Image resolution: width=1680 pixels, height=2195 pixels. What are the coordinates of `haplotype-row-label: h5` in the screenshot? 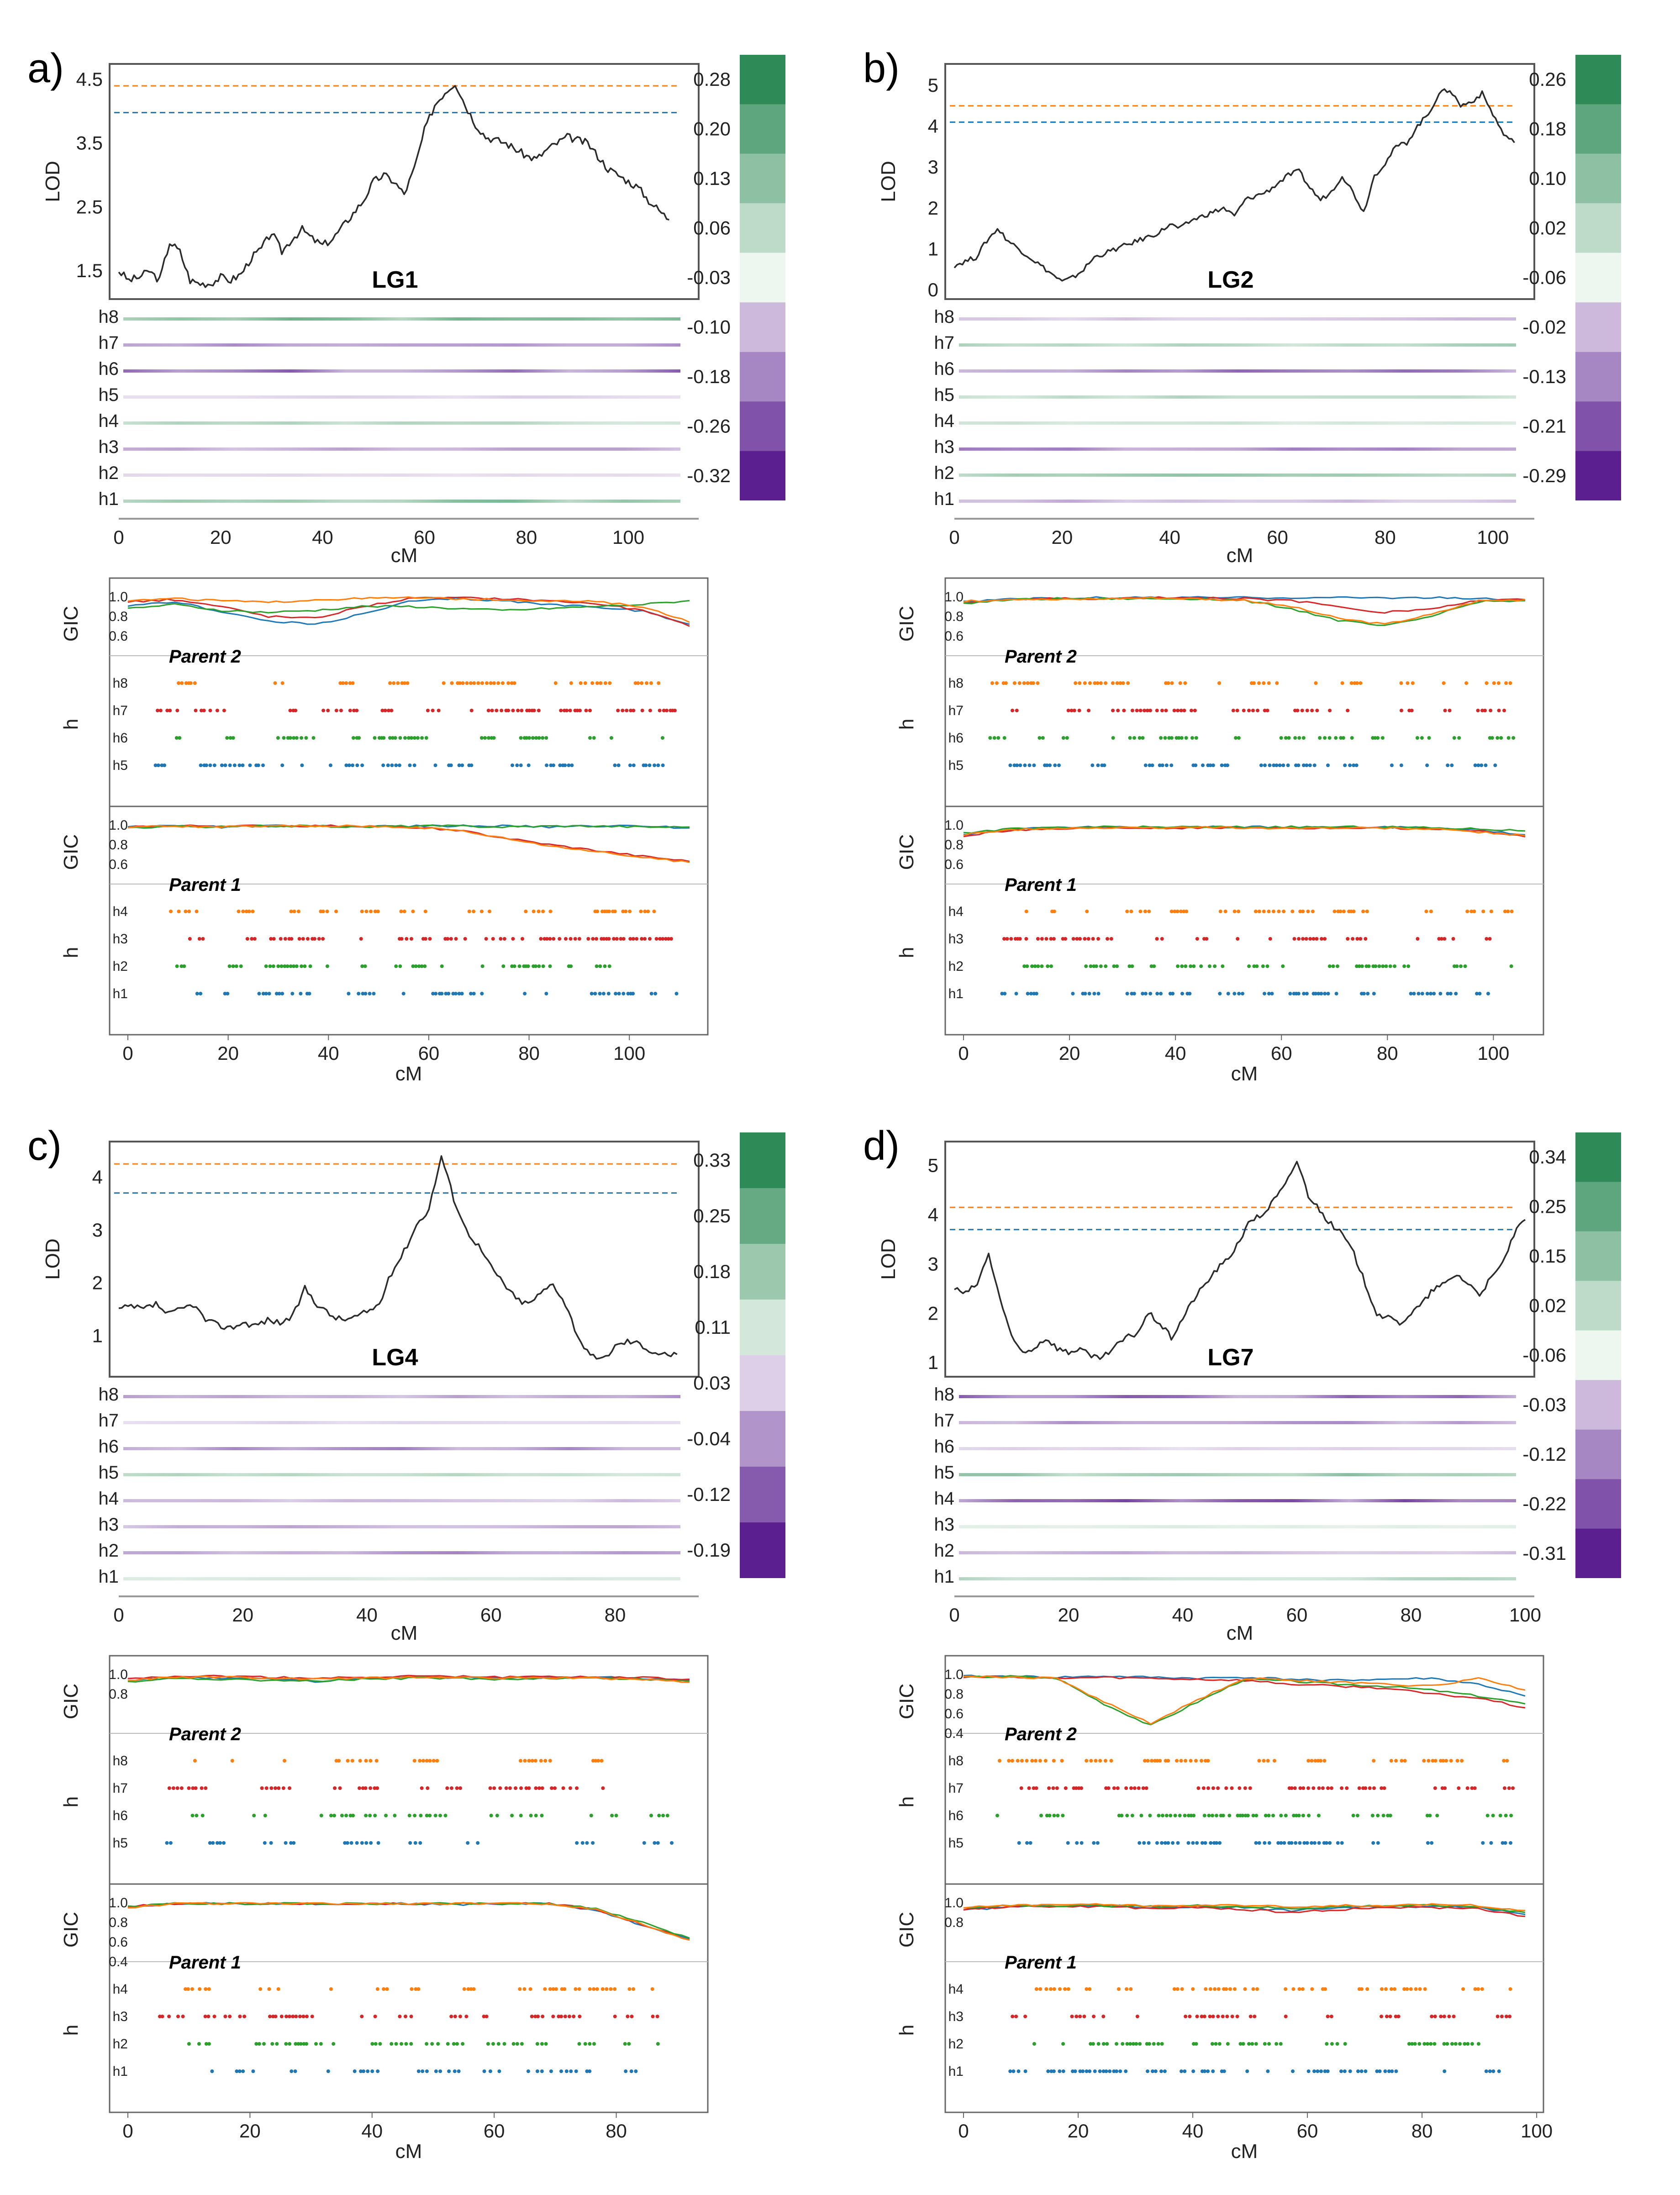 It's located at (120, 765).